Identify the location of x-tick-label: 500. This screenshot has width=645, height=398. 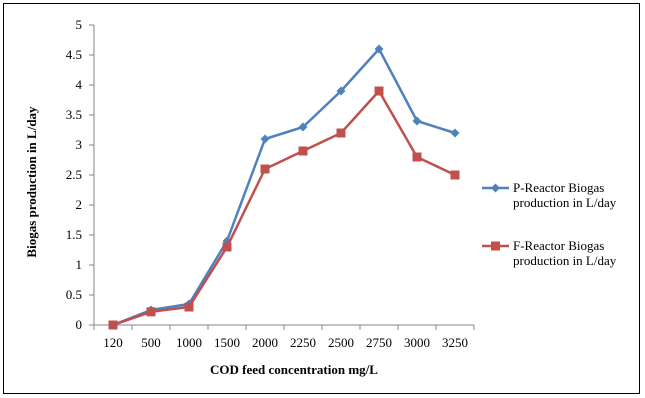
(151, 342).